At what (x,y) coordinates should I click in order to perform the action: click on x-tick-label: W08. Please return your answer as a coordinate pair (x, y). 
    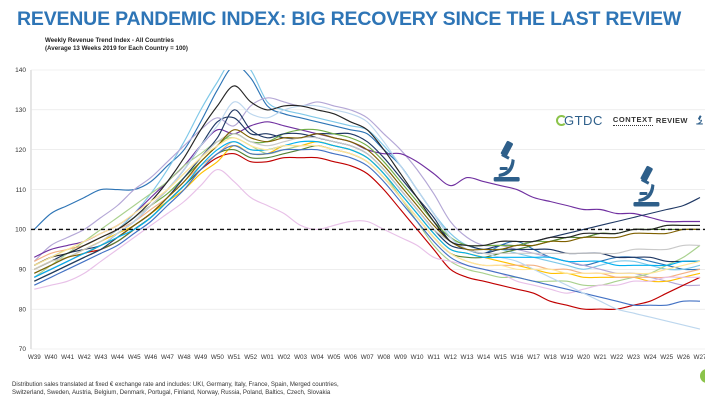
    Looking at the image, I should click on (383, 357).